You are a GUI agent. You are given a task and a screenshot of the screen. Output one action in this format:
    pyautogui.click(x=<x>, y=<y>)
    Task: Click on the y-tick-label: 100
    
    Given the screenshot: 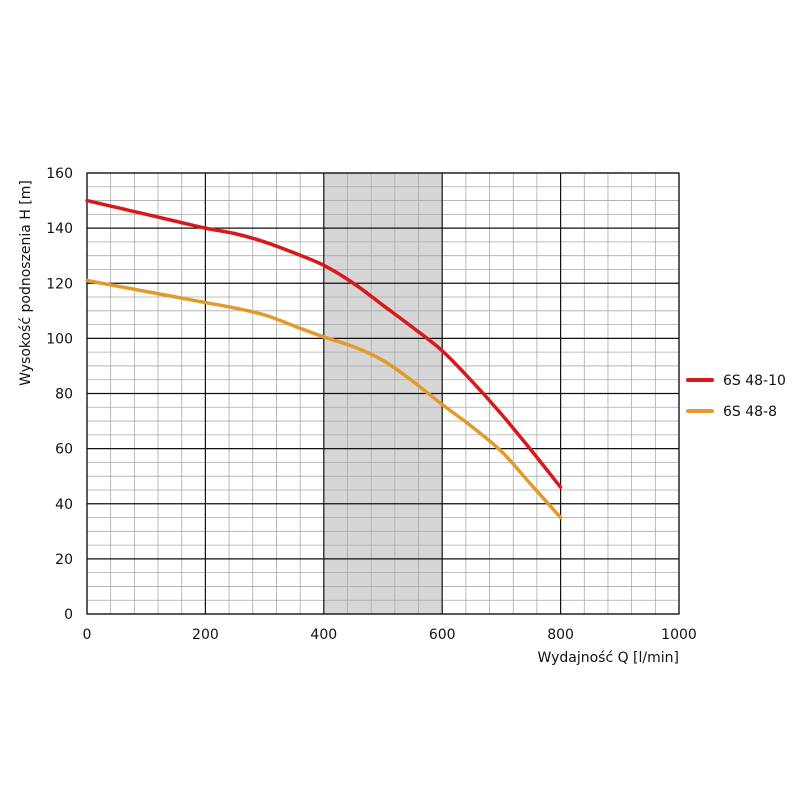 What is the action you would take?
    pyautogui.click(x=59, y=339)
    